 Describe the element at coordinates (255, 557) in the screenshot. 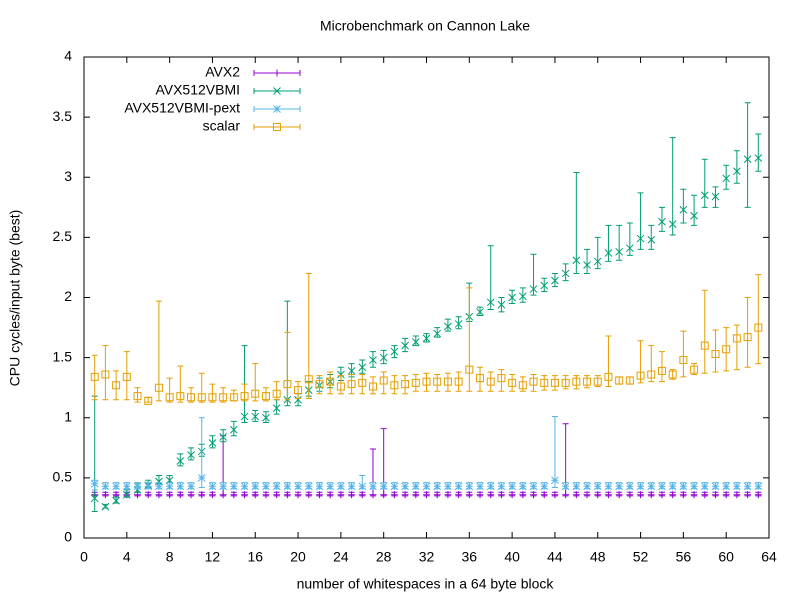

I see `x-tick-label: 16` at that location.